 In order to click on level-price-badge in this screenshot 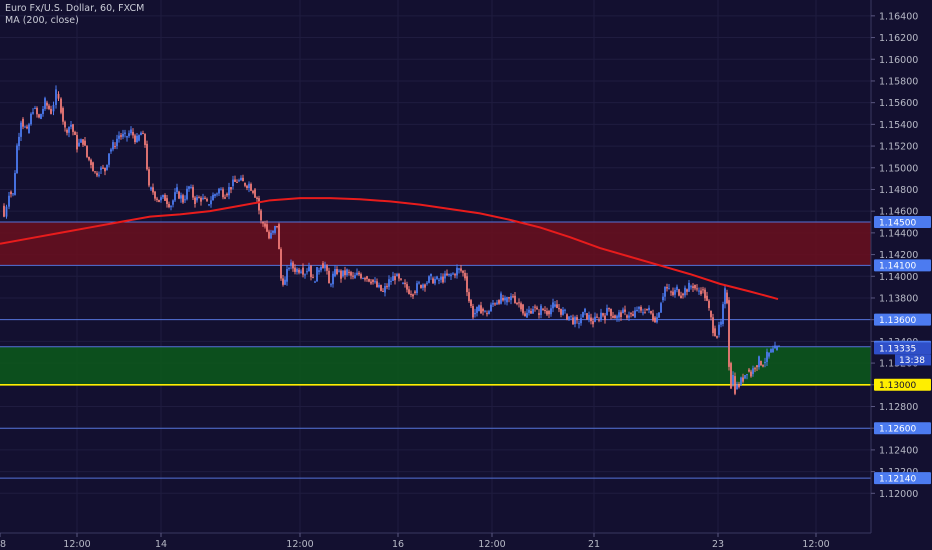, I will do `click(902, 222)`.